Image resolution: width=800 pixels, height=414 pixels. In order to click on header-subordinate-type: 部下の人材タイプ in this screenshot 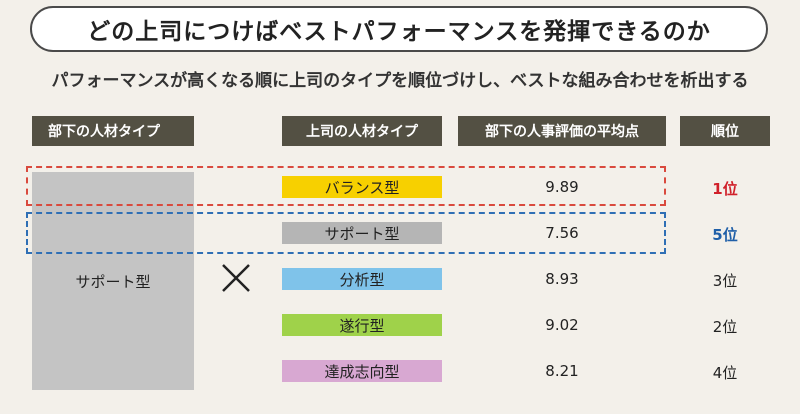, I will do `click(113, 131)`.